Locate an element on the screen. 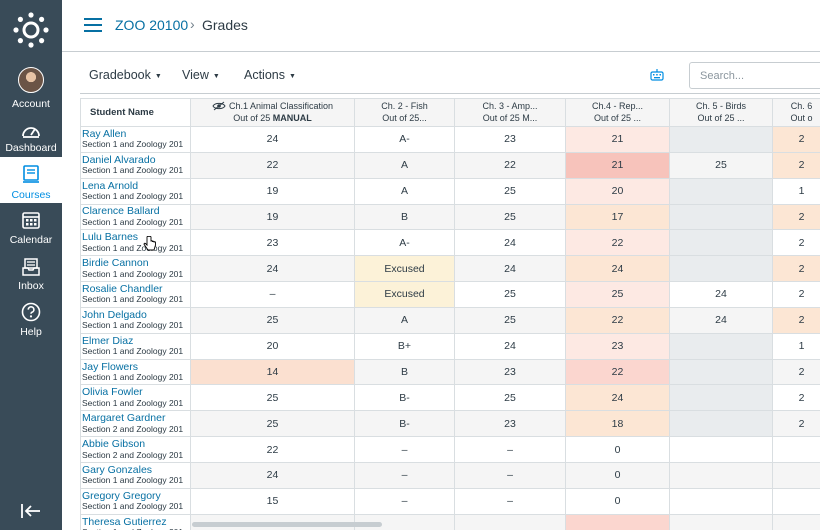  canvas-logo-icon is located at coordinates (31, 30).